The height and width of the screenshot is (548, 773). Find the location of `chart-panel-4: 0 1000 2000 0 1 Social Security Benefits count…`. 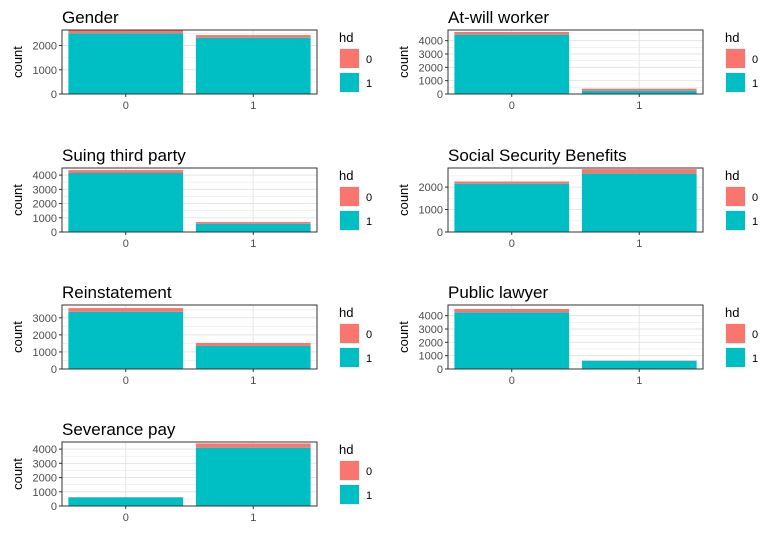

chart-panel-4: 0 1000 2000 0 1 Social Security Benefits count… is located at coordinates (577, 198).